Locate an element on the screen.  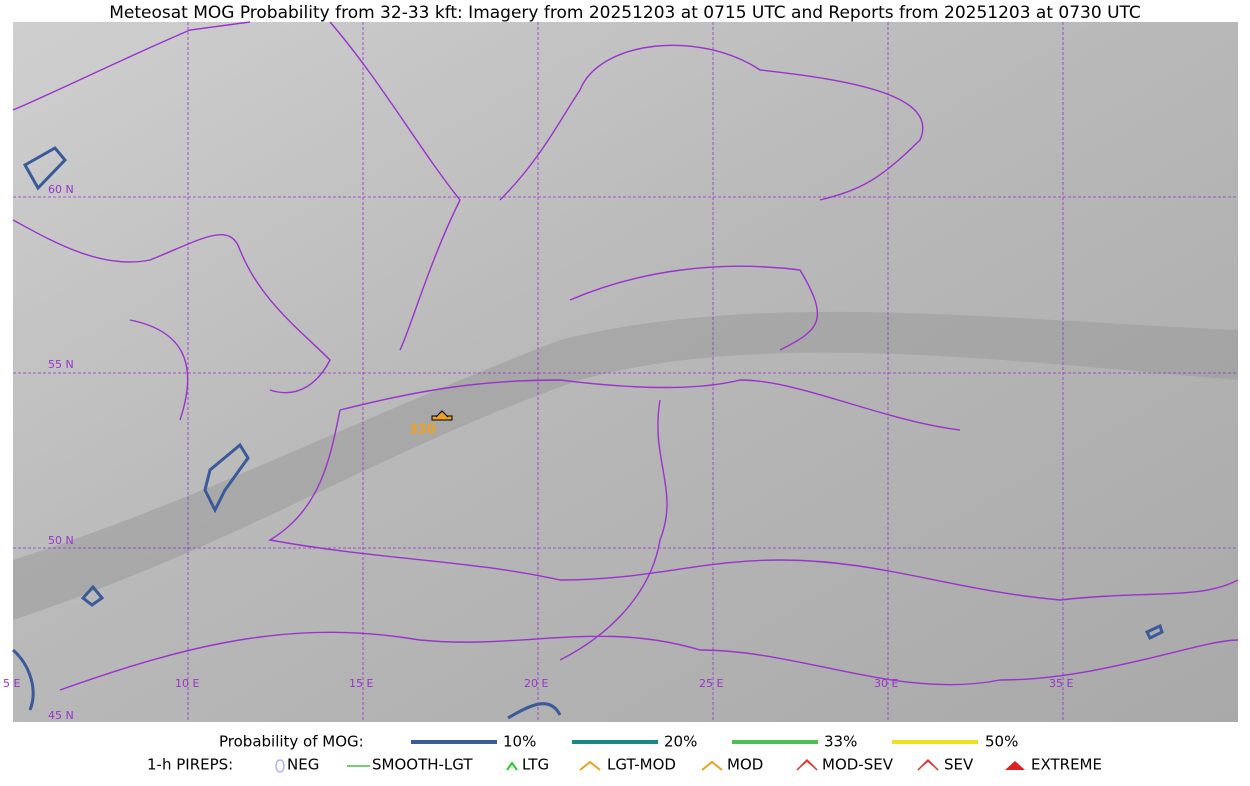
legend-title: Probability of MOG: is located at coordinates (291, 742).